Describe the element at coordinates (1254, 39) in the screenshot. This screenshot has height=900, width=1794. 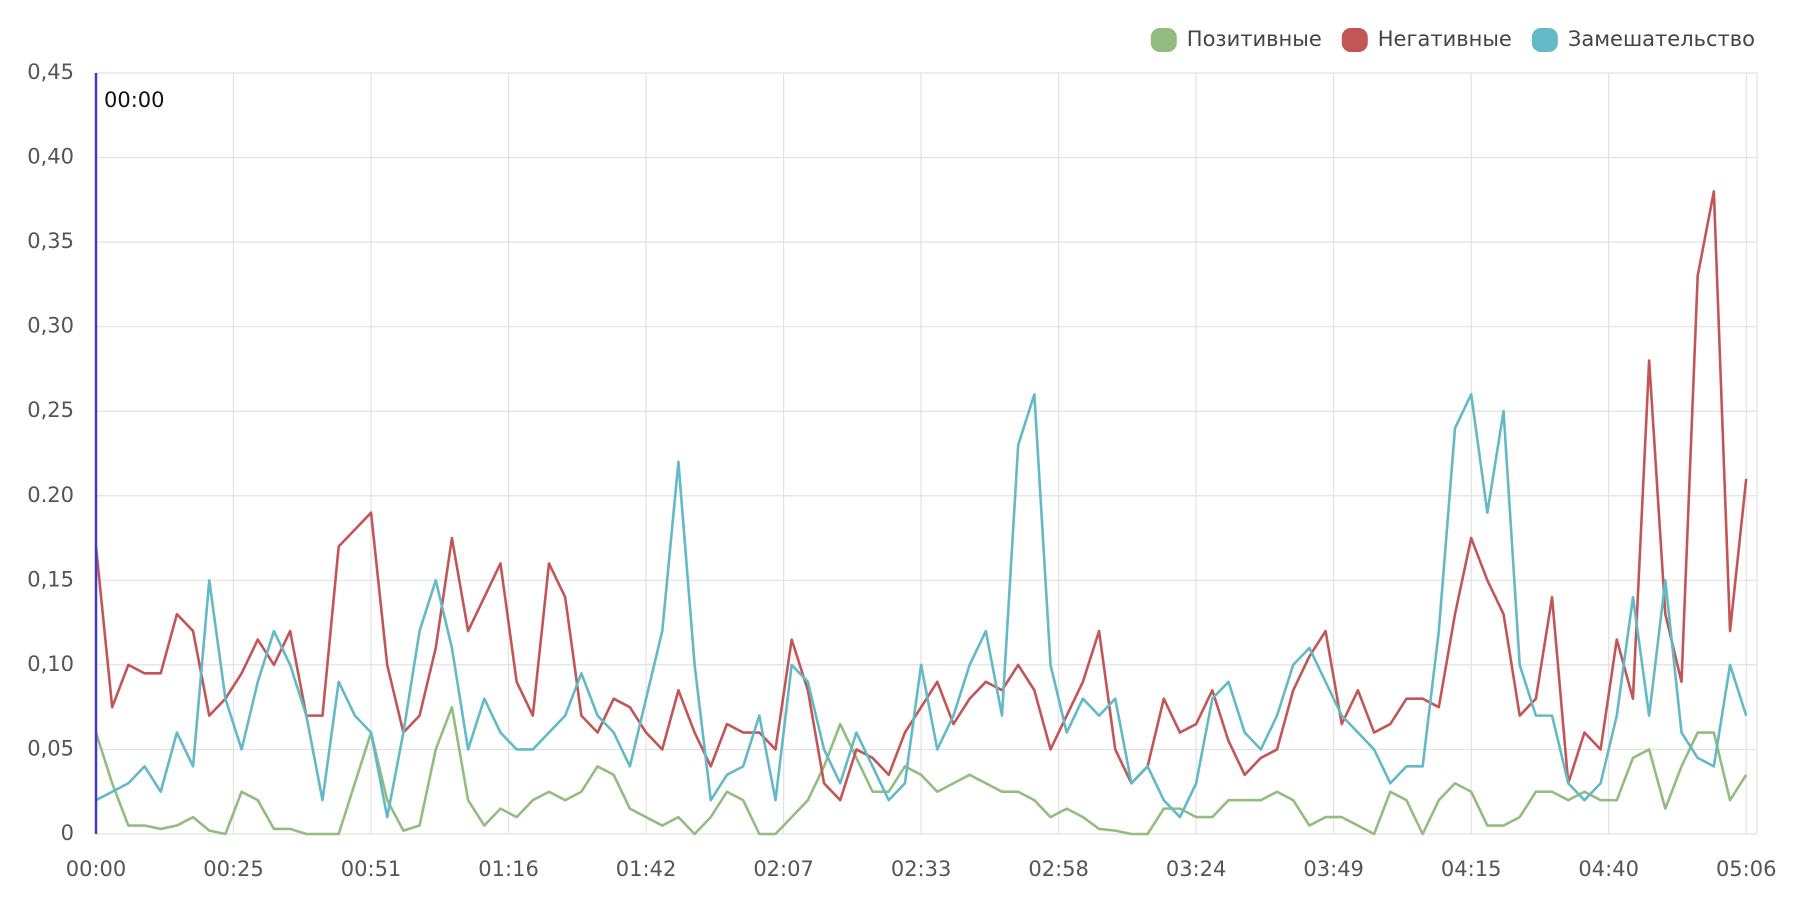
I see `legend-label: Позитивные` at that location.